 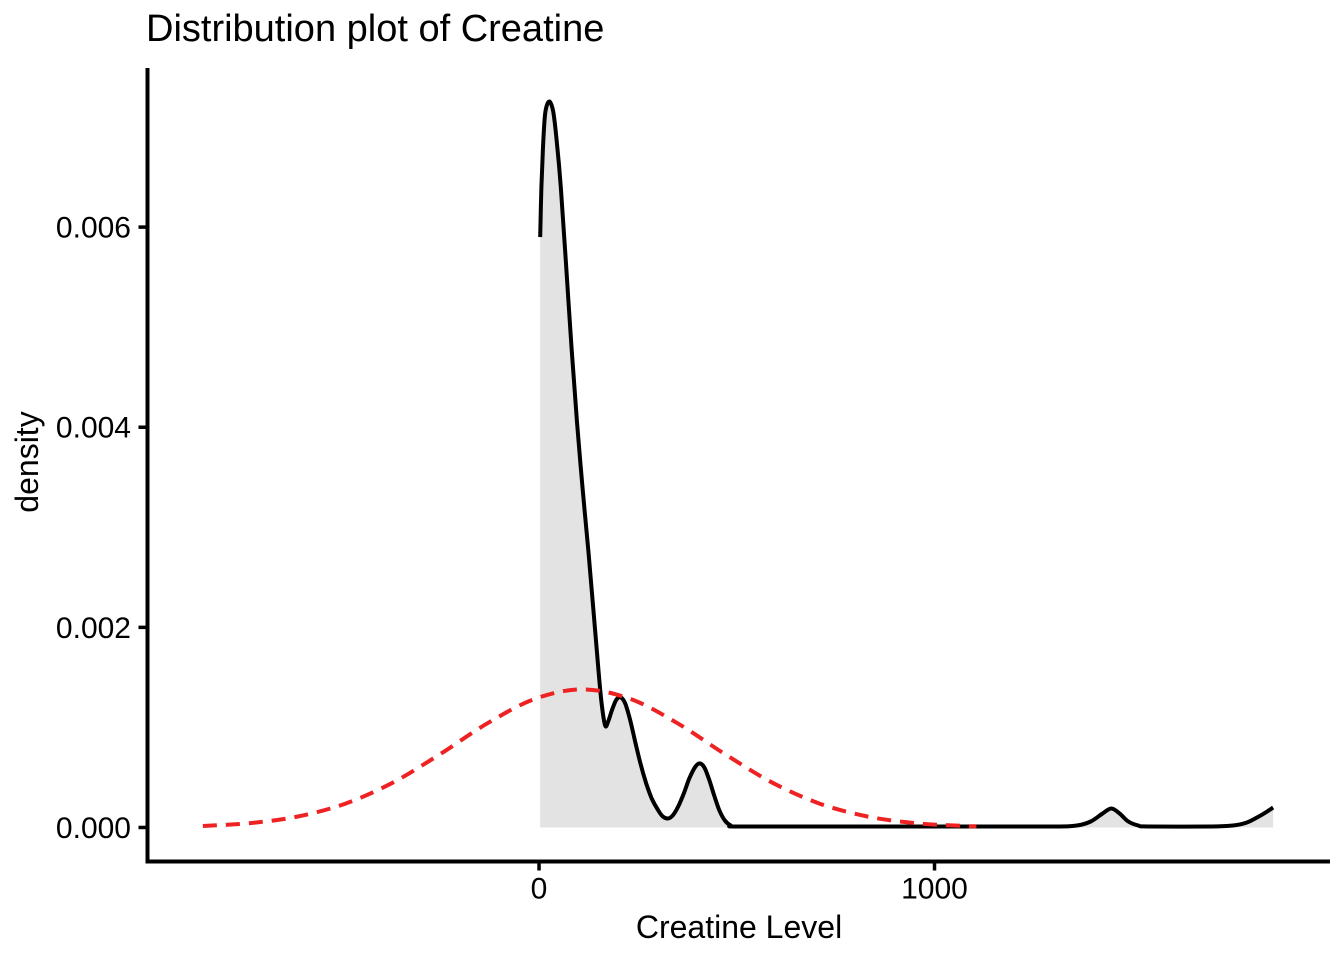 What do you see at coordinates (93, 628) in the screenshot?
I see `y-tick-label: 0.002` at bounding box center [93, 628].